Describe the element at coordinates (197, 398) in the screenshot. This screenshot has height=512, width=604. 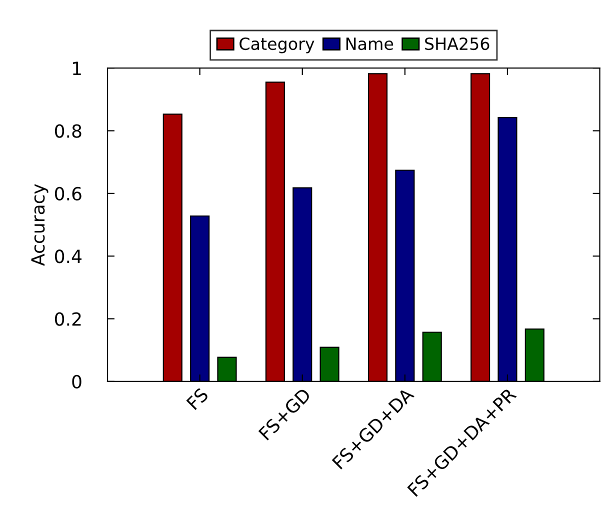
I see `x-tick-label: FS` at that location.